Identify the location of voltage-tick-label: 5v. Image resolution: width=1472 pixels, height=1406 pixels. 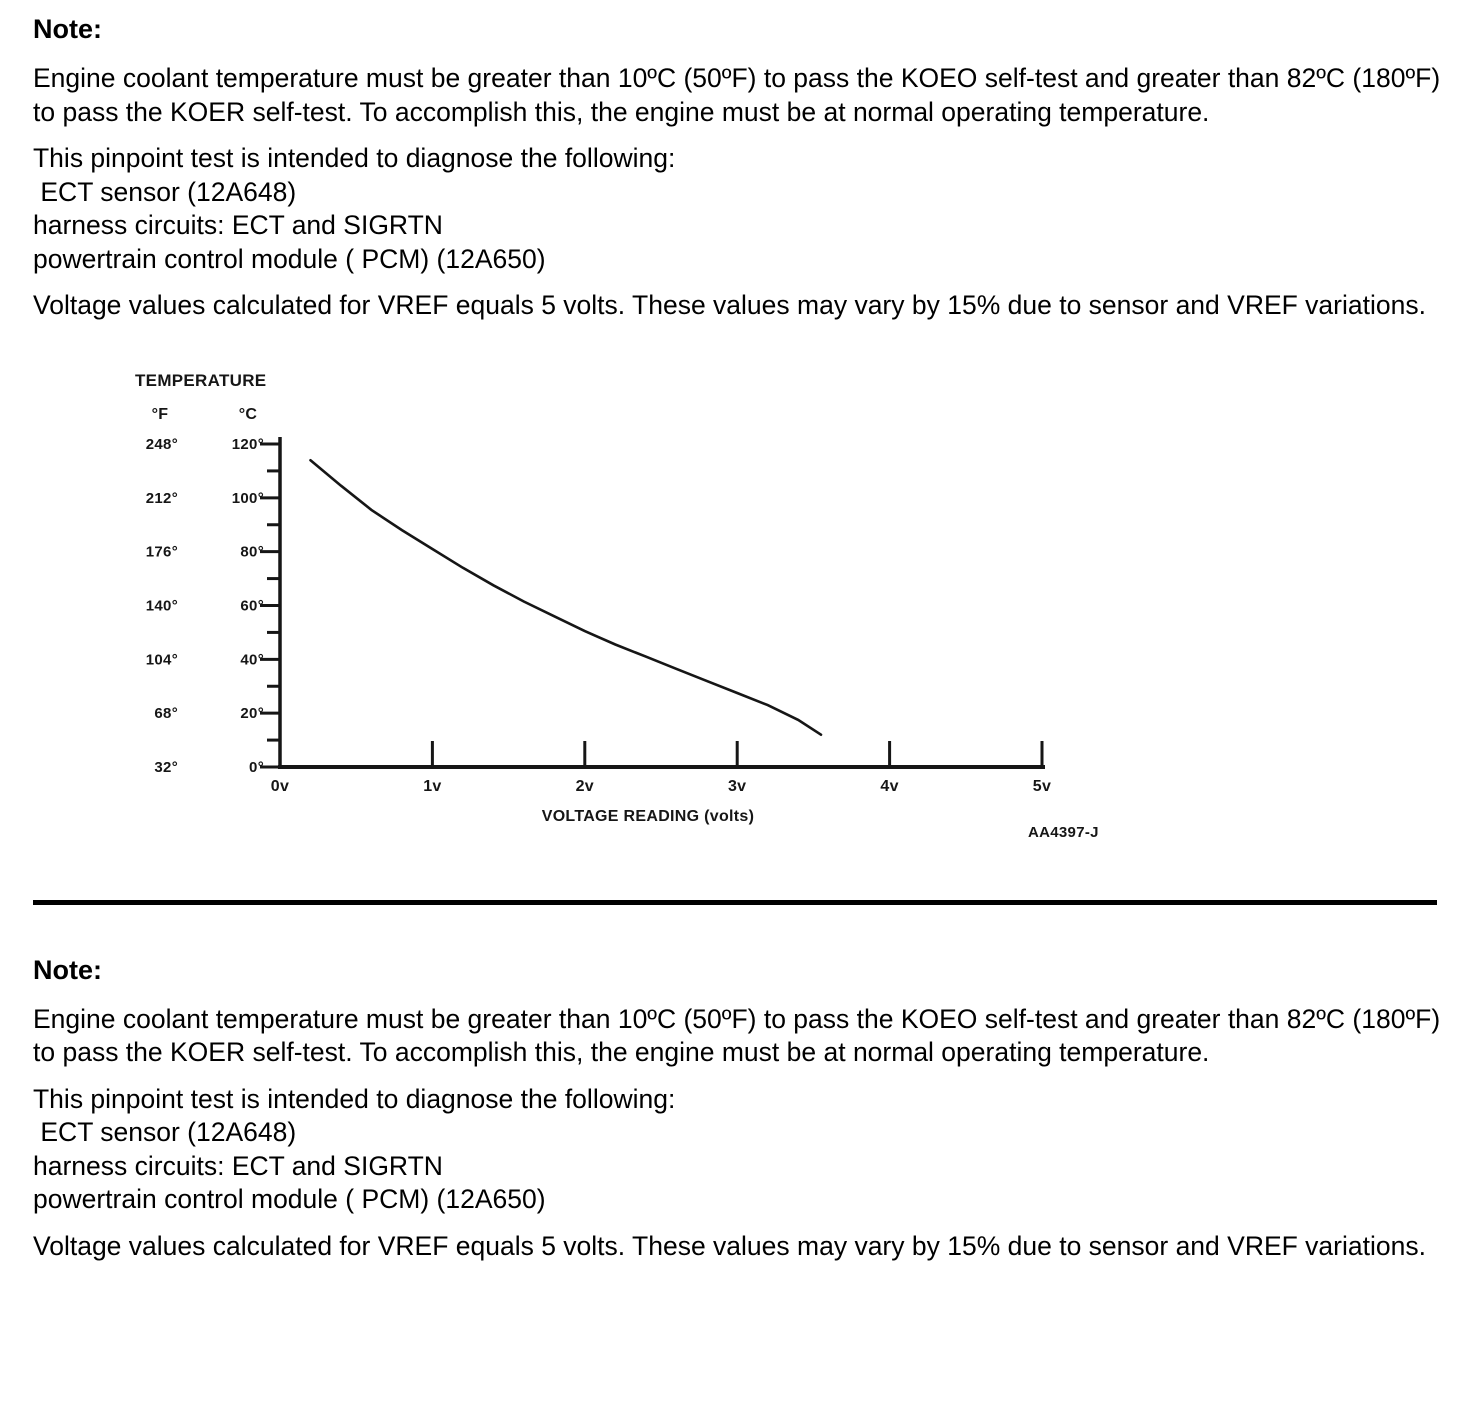
(1042, 786).